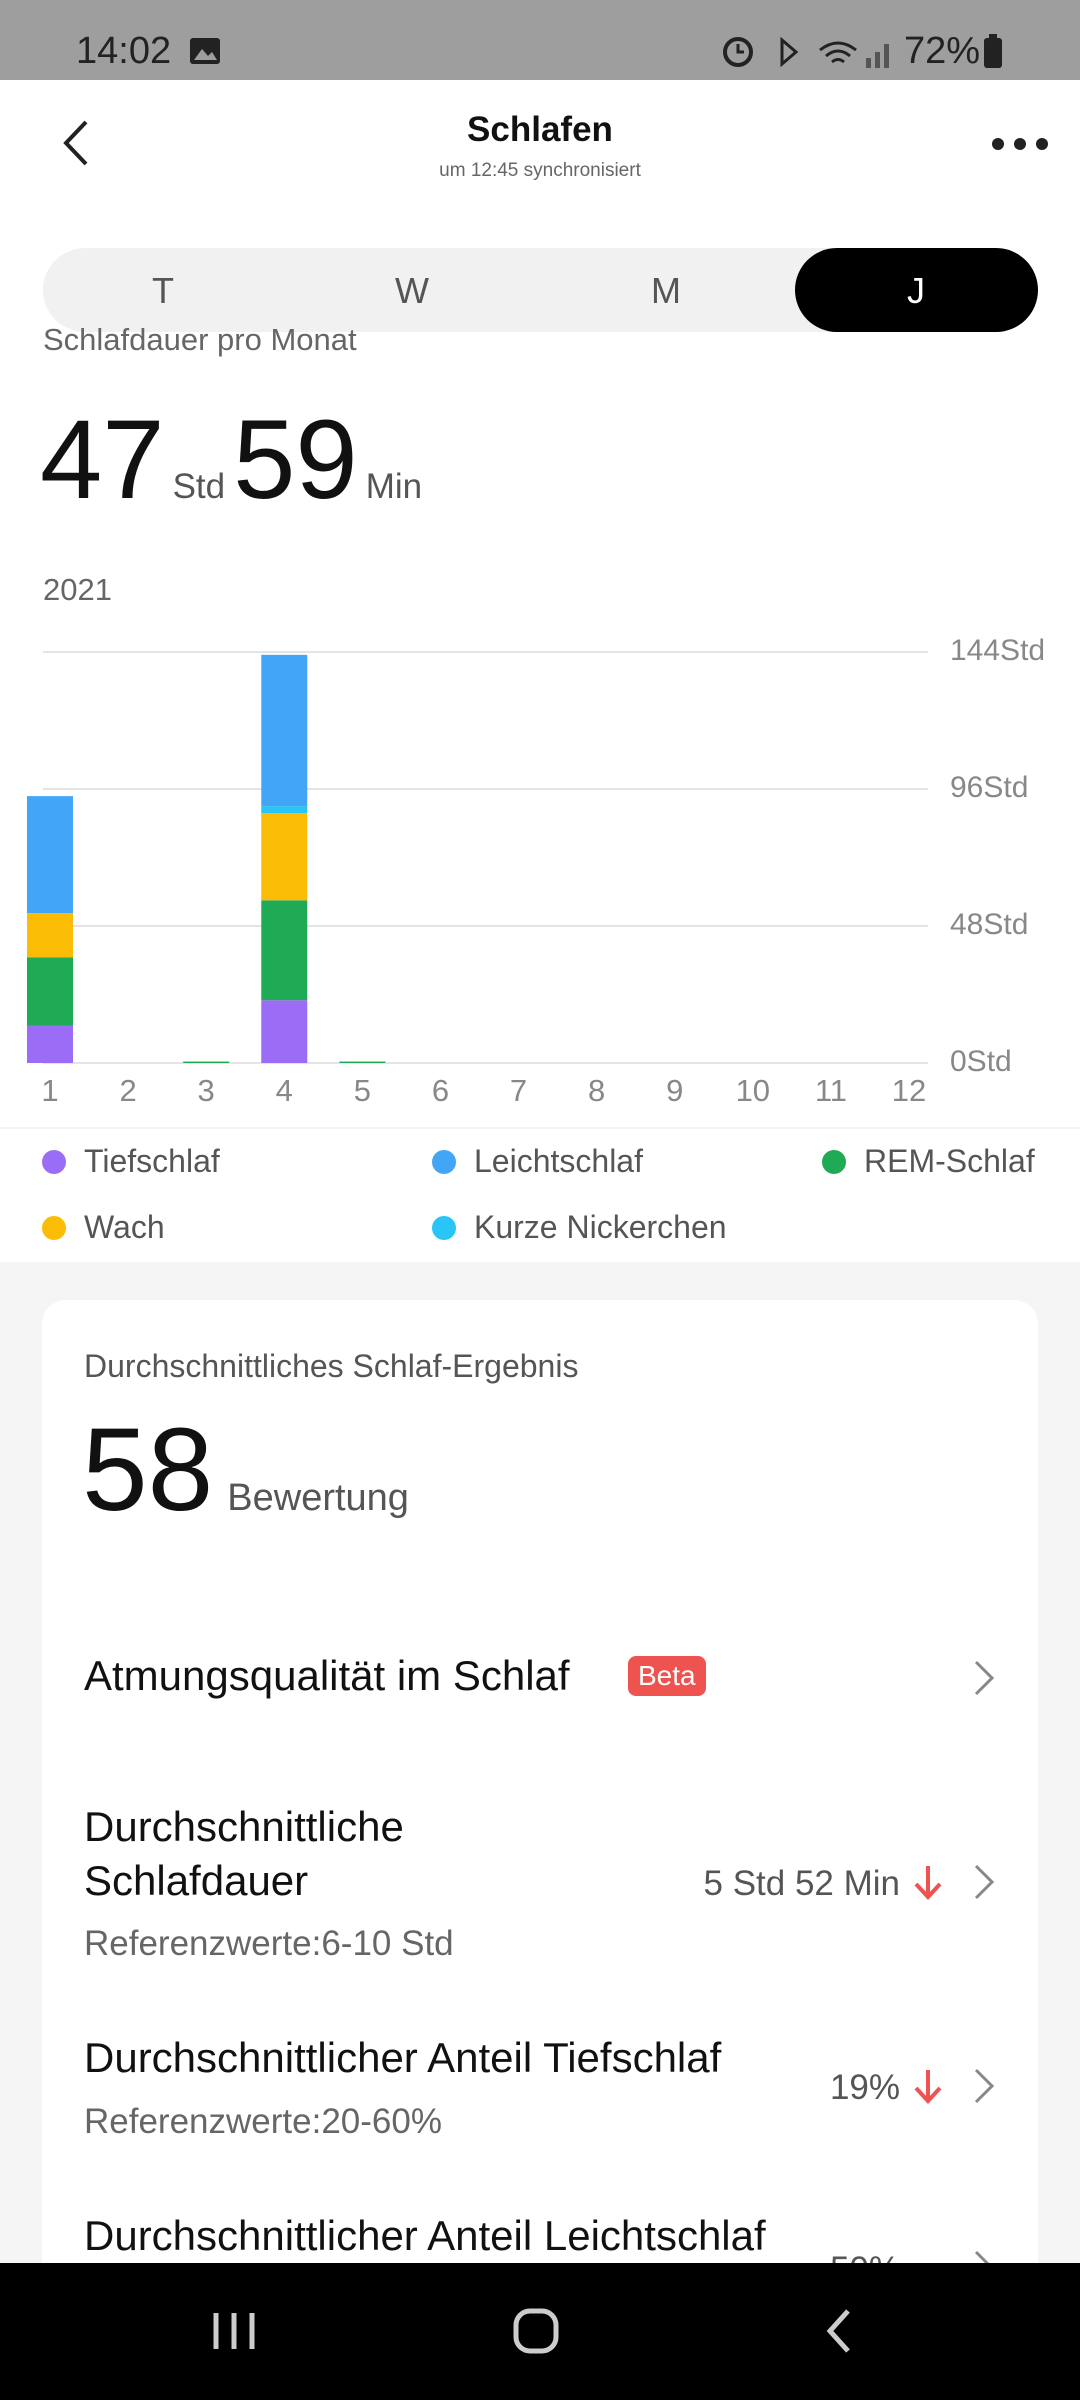 This screenshot has height=2400, width=1080. What do you see at coordinates (802, 1883) in the screenshot?
I see `metric-value: 5 Std 52 Min` at bounding box center [802, 1883].